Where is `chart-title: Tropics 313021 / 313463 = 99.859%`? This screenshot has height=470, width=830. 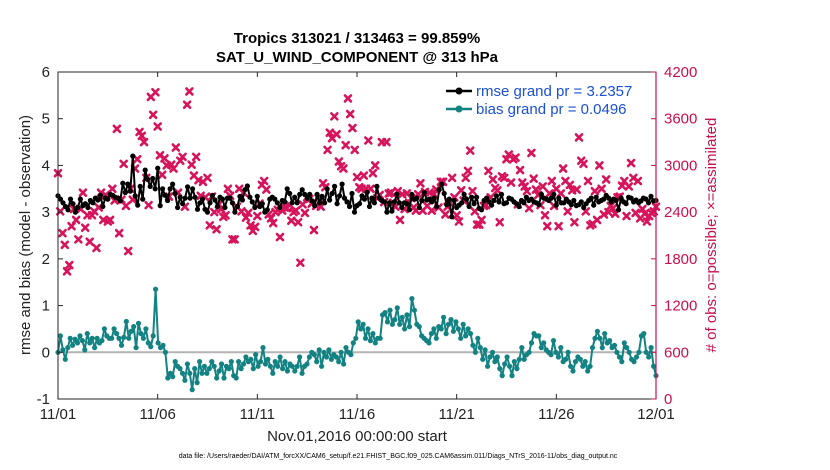
chart-title: Tropics 313021 / 313463 = 99.859% is located at coordinates (357, 38).